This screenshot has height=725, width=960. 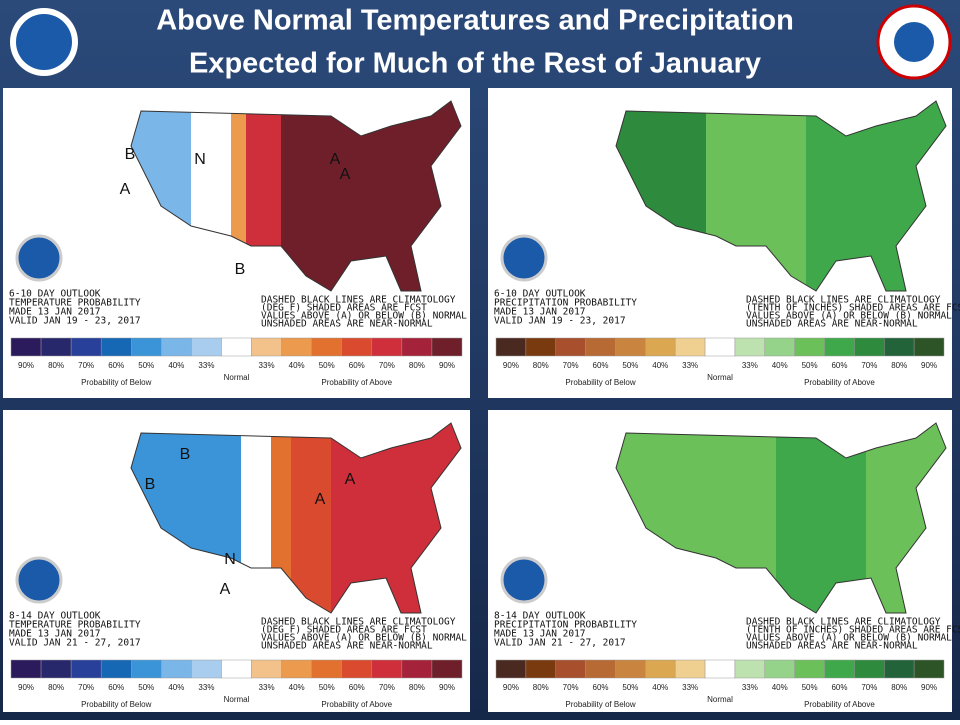 I want to click on note-text: (DEG F) SHADED AREAS ARE FCST, so click(x=344, y=630).